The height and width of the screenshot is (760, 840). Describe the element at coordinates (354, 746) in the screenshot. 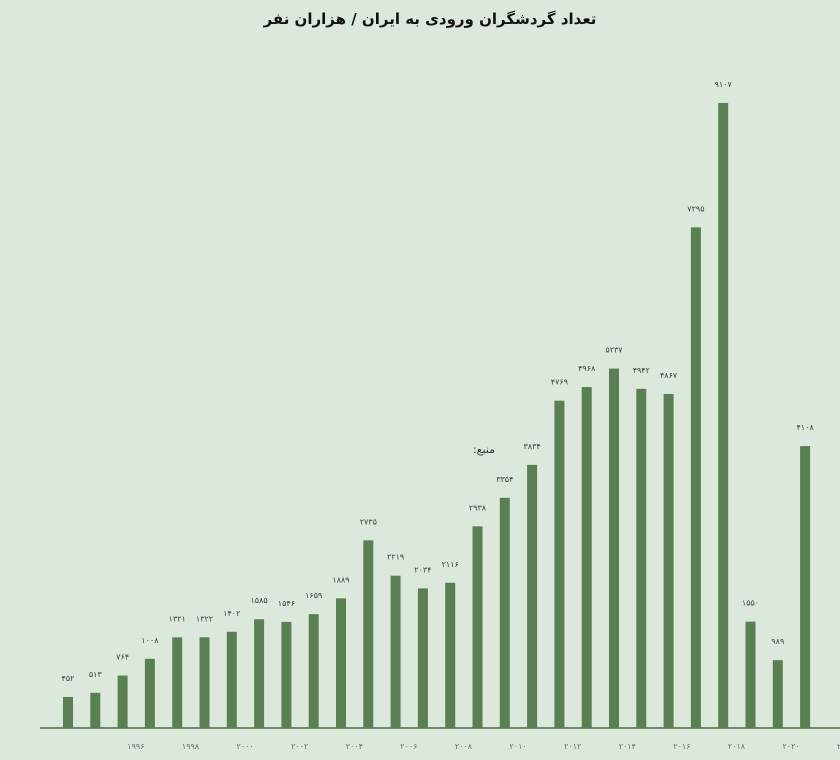

I see `x-tick-label-4: ۲۰۰۴` at that location.